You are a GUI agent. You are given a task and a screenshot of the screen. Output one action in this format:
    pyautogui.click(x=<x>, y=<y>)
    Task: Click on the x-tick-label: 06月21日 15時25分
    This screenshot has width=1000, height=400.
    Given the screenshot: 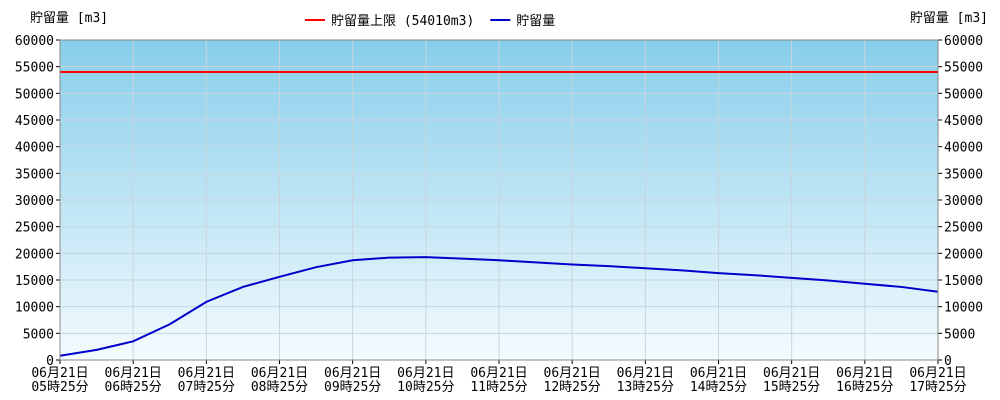 What is the action you would take?
    pyautogui.click(x=791, y=380)
    